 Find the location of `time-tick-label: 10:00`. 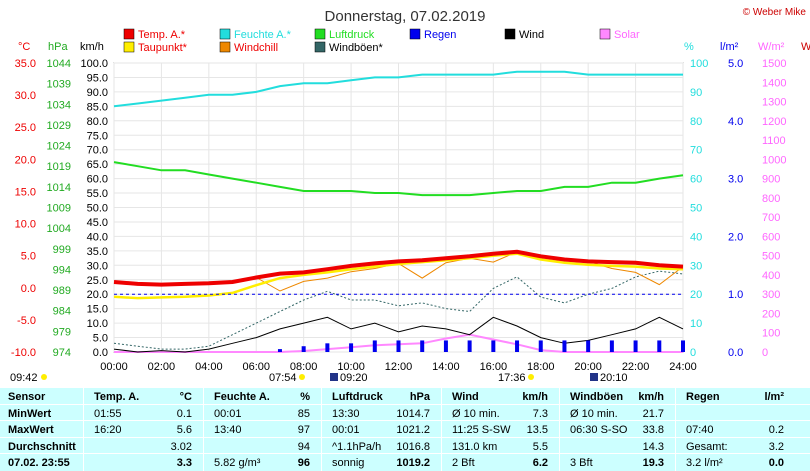

time-tick-label: 10:00 is located at coordinates (351, 367).